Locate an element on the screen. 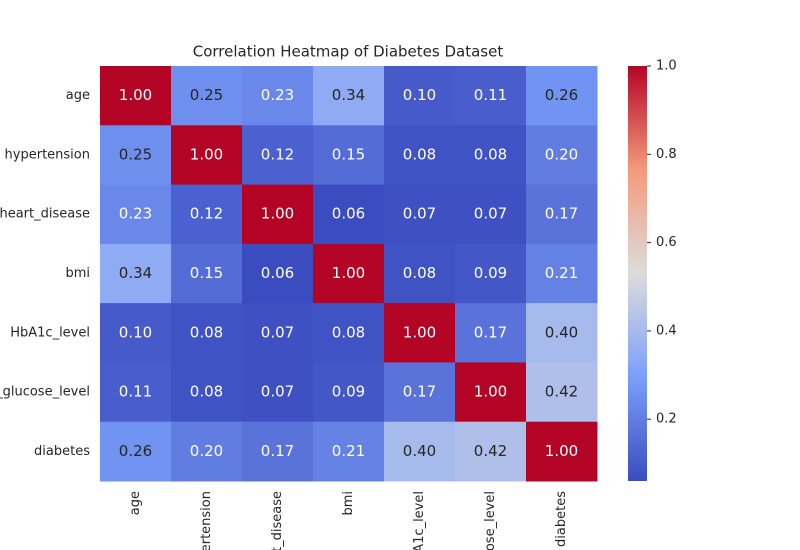 This screenshot has height=550, width=800. colorbar is located at coordinates (637, 273).